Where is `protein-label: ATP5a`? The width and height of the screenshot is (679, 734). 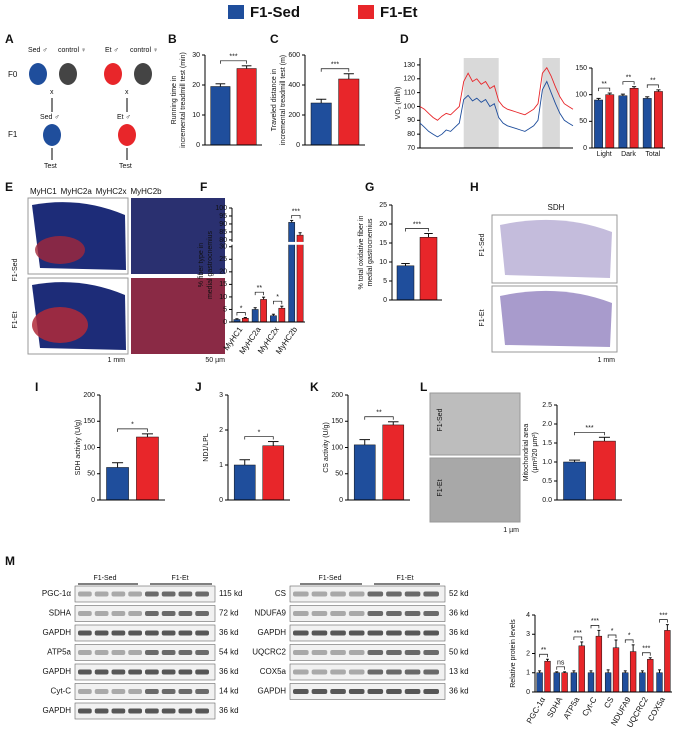
protein-label: ATP5a is located at coordinates (59, 652).